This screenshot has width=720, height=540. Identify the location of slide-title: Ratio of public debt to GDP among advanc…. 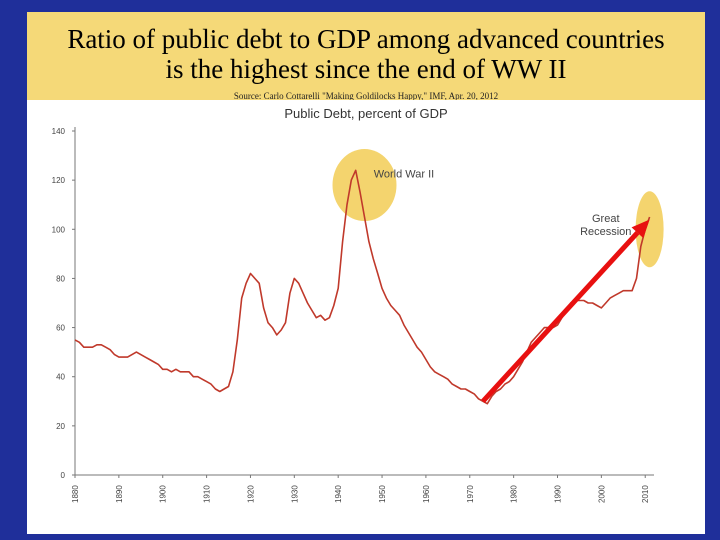
(366, 54).